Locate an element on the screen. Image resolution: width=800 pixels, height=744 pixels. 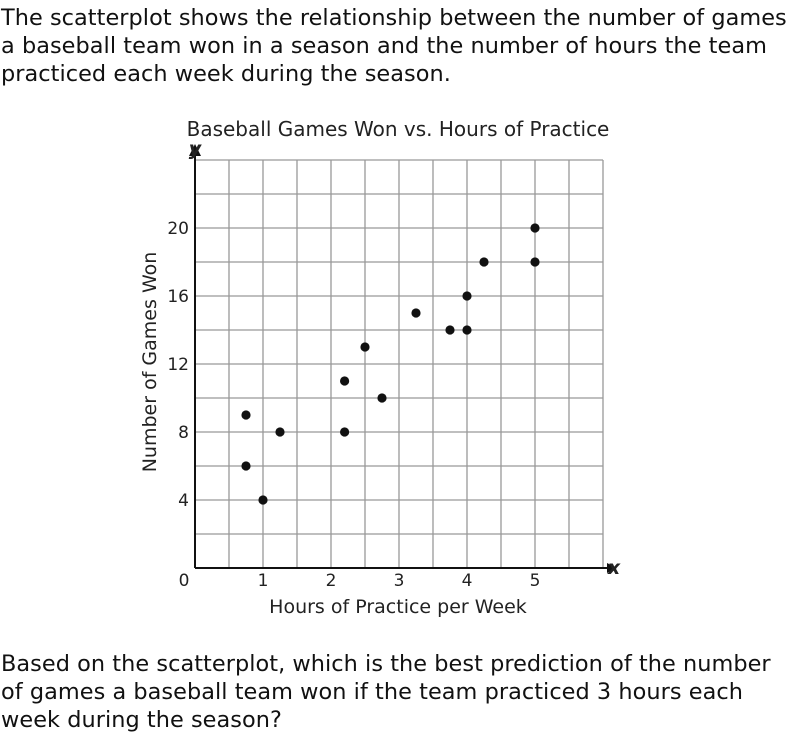
x-axis-label: Hours of Practice per Week is located at coordinates (398, 607).